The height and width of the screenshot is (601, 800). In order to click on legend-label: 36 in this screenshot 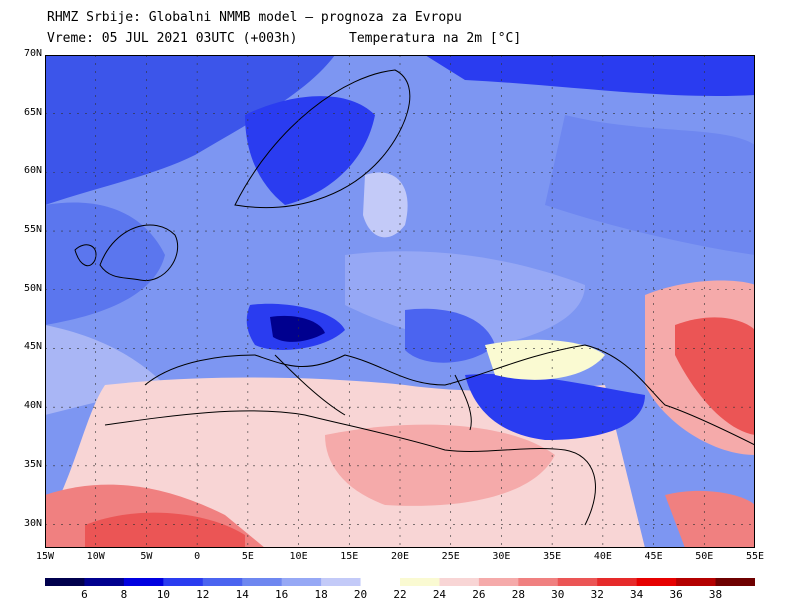, I will do `click(676, 594)`.